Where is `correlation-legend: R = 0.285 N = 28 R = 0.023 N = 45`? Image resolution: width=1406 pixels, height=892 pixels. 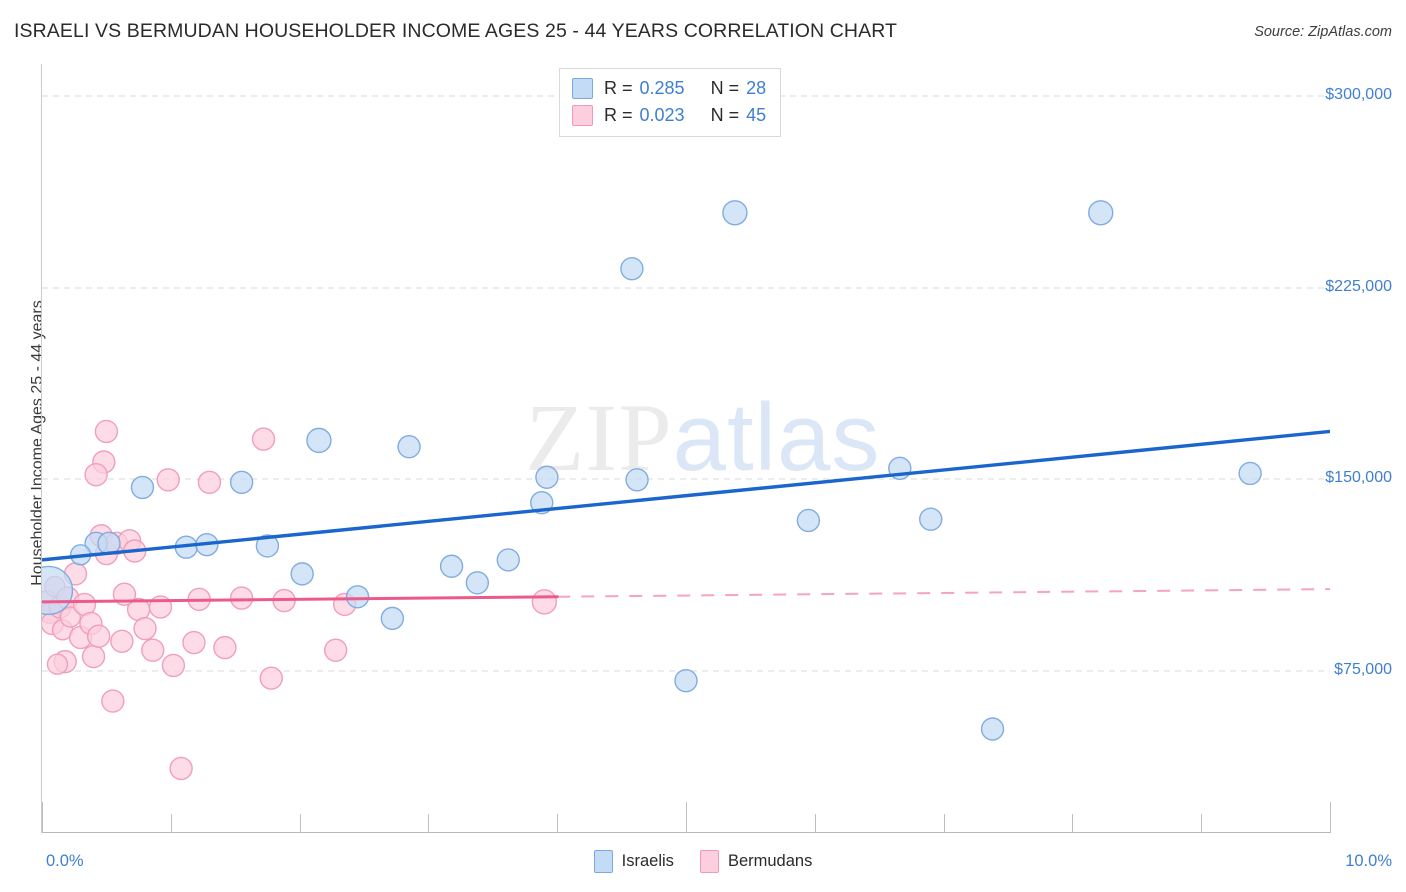
correlation-legend: R = 0.285 N = 28 R = 0.023 N = 45 is located at coordinates (670, 102).